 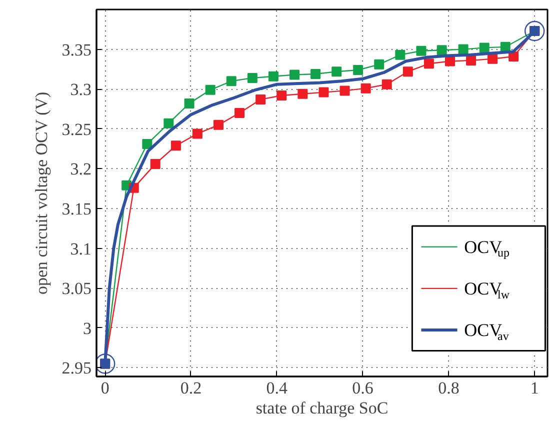 What do you see at coordinates (449, 388) in the screenshot?
I see `x-tick-label: 0.8` at bounding box center [449, 388].